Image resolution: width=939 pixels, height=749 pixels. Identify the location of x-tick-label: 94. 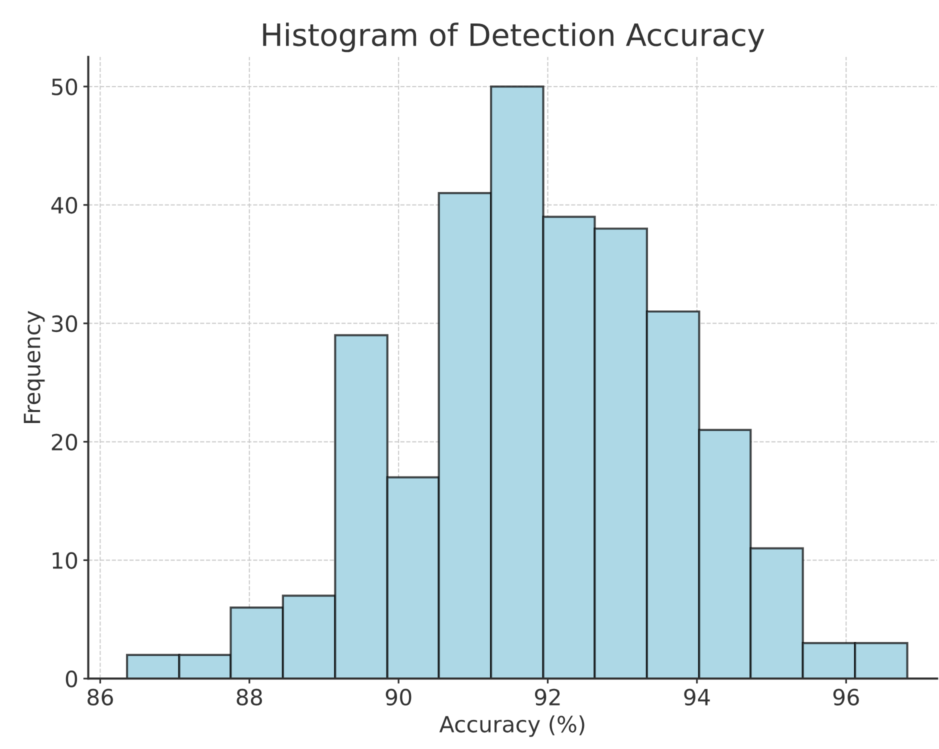
(697, 697).